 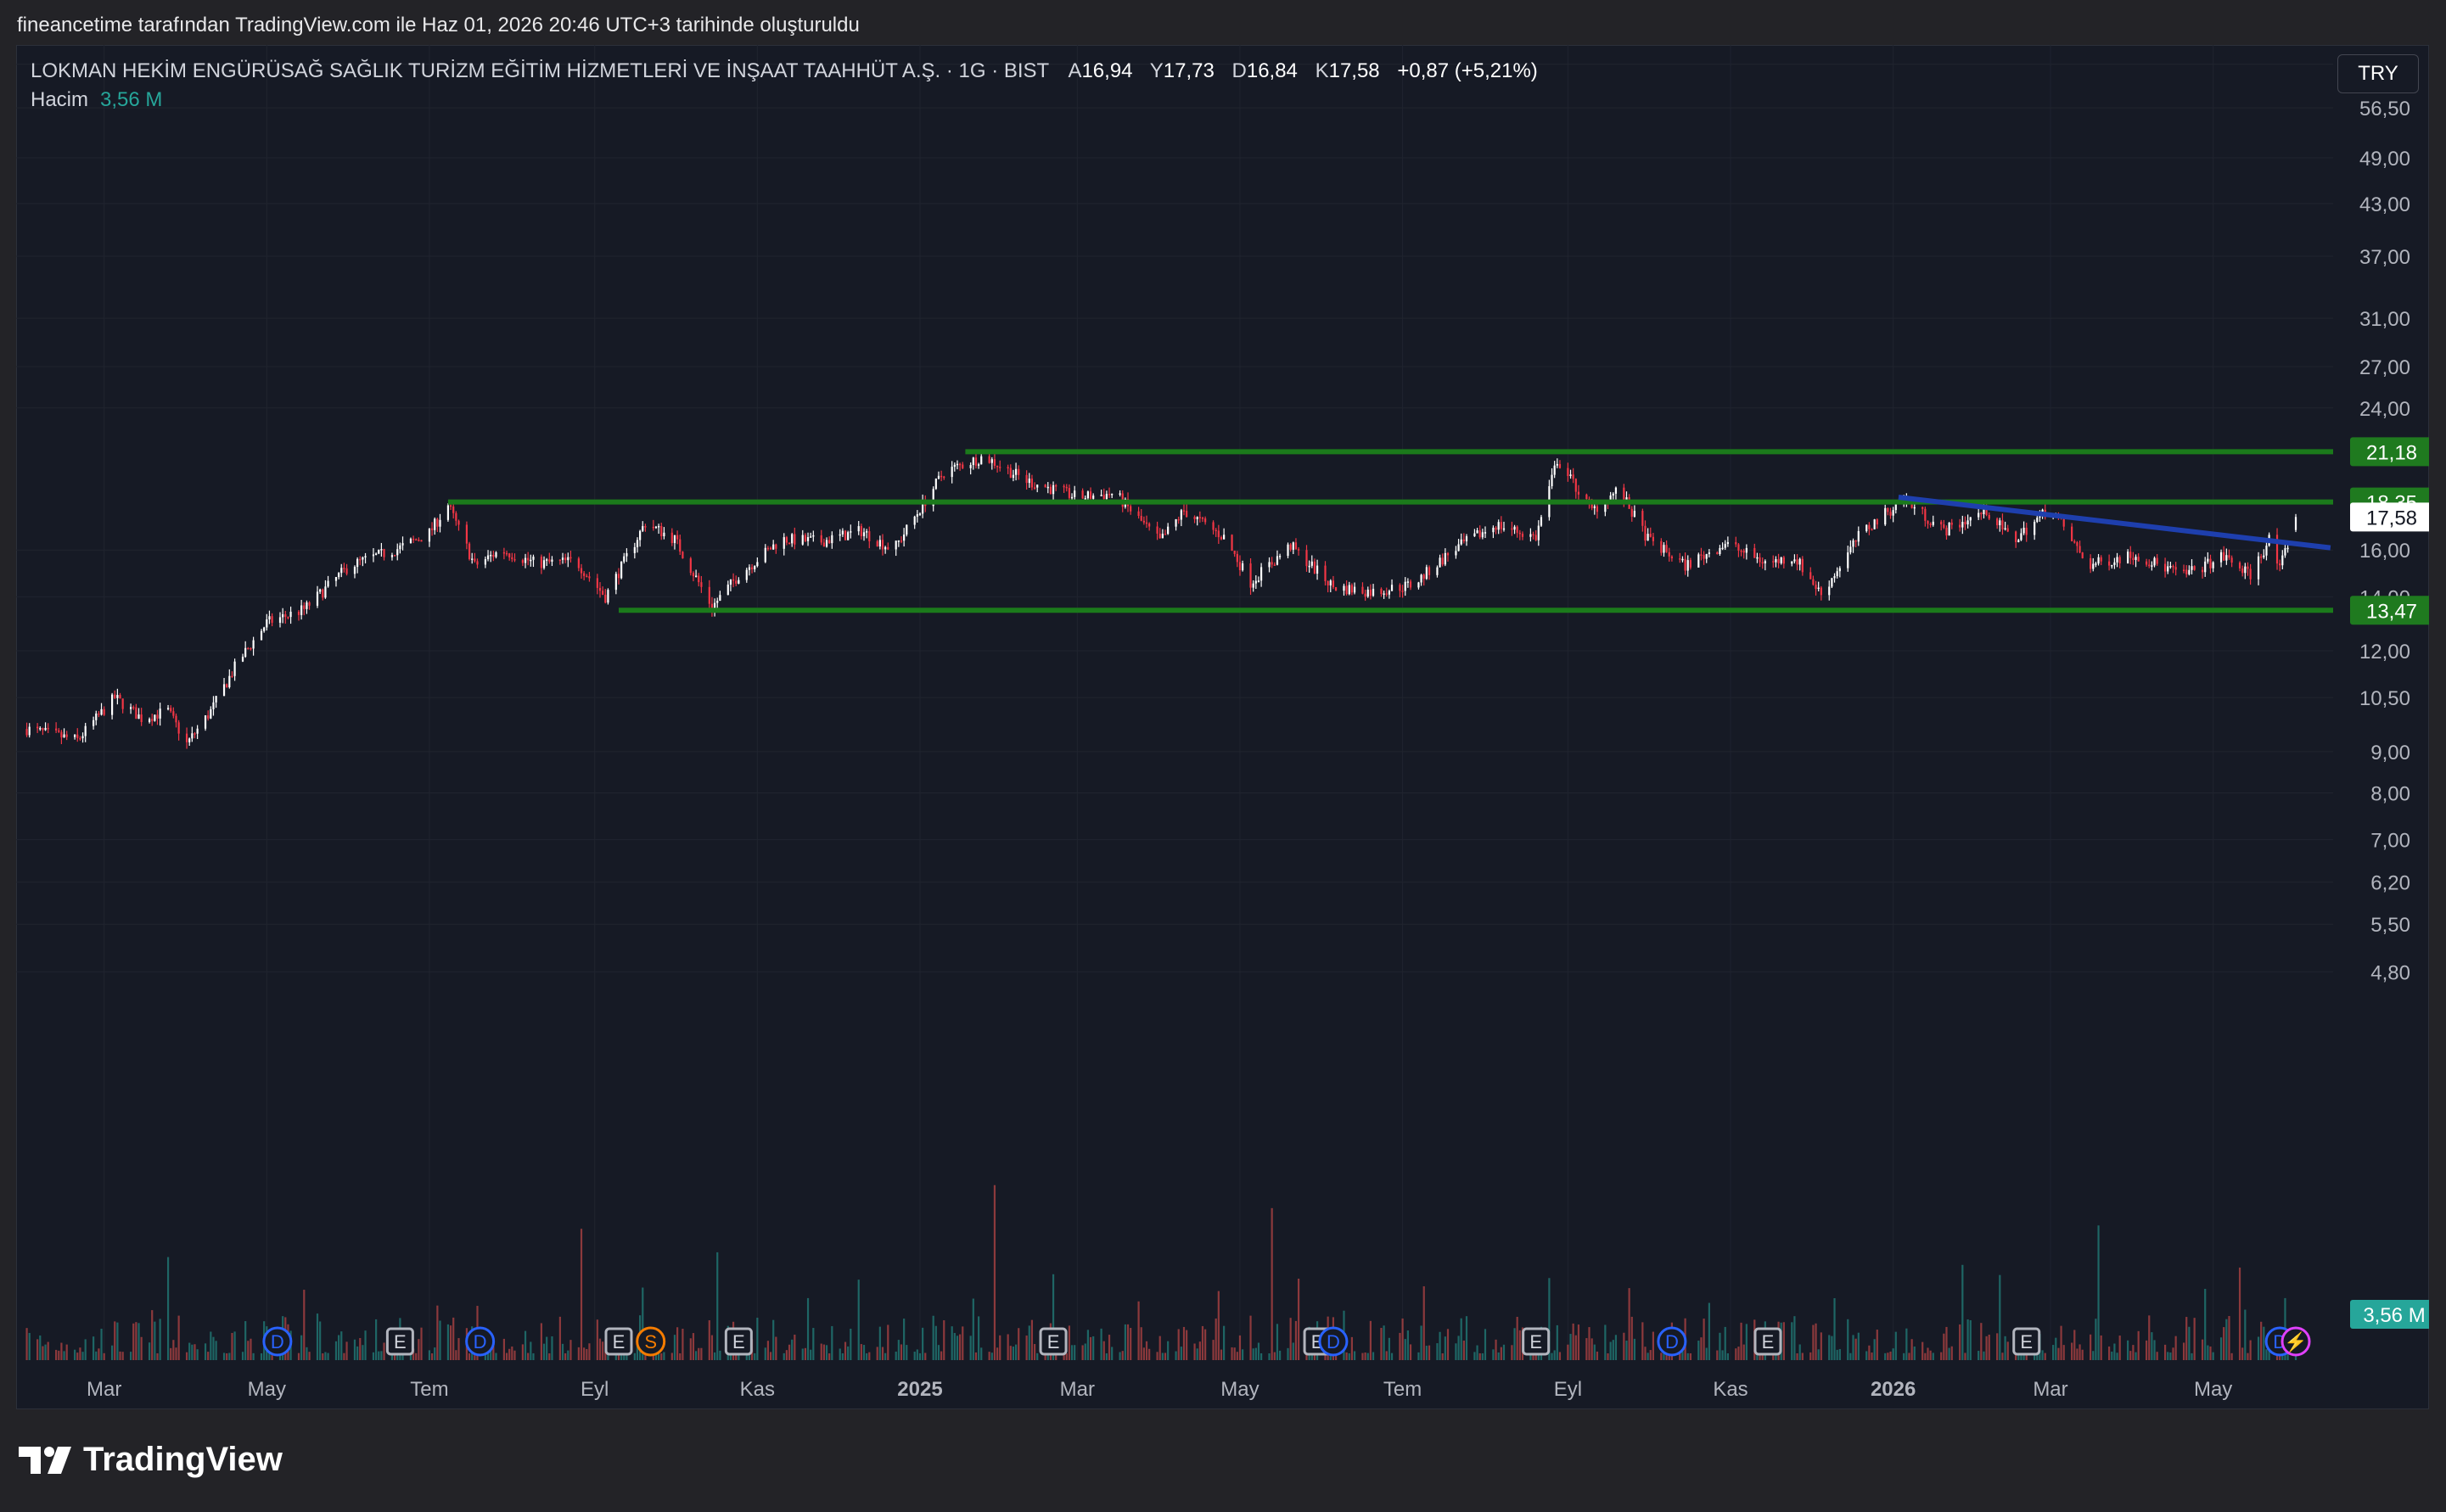 I want to click on trendline, so click(x=2114, y=523).